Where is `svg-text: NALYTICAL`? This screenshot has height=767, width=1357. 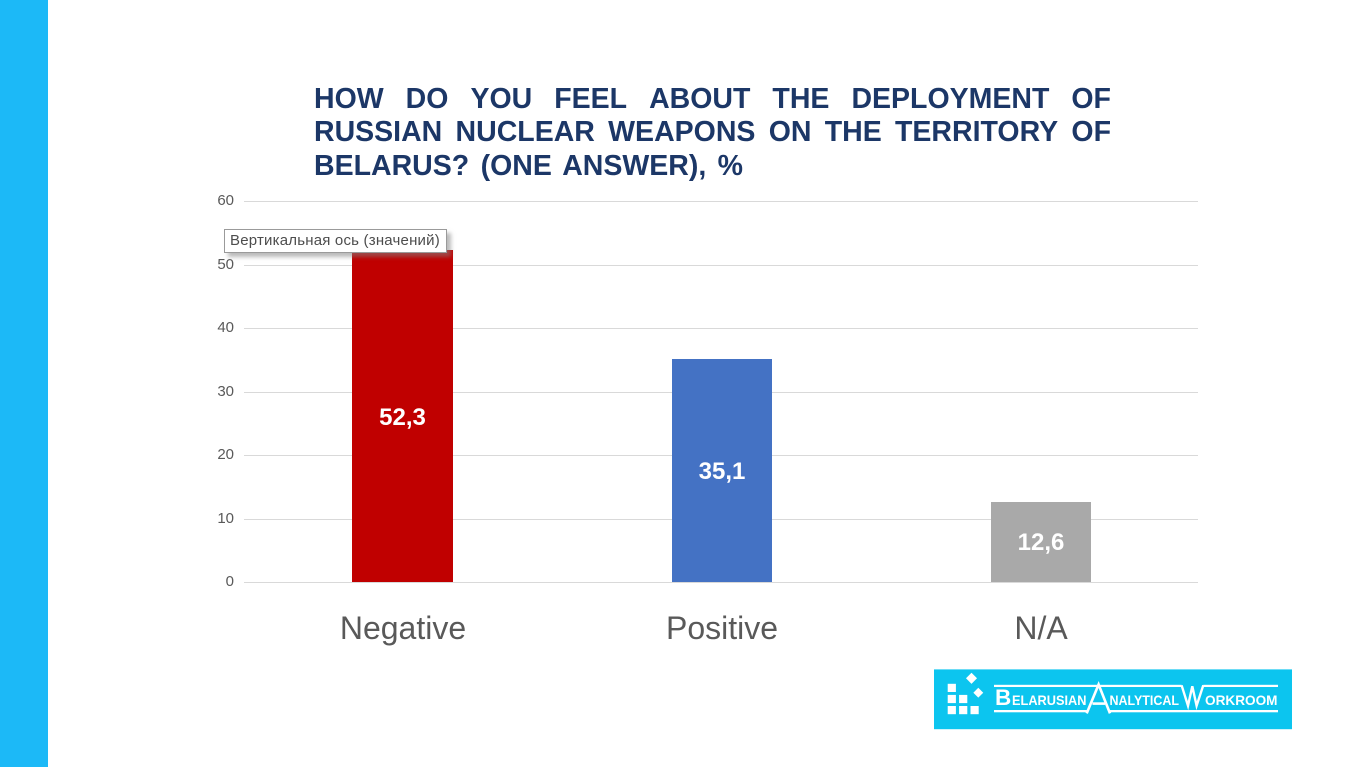 svg-text: NALYTICAL is located at coordinates (1145, 700).